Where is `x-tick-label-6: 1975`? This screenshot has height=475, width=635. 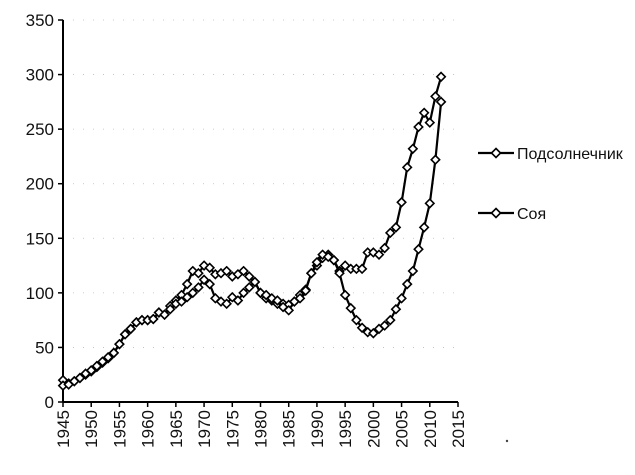
x-tick-label-6: 1975 is located at coordinates (232, 429).